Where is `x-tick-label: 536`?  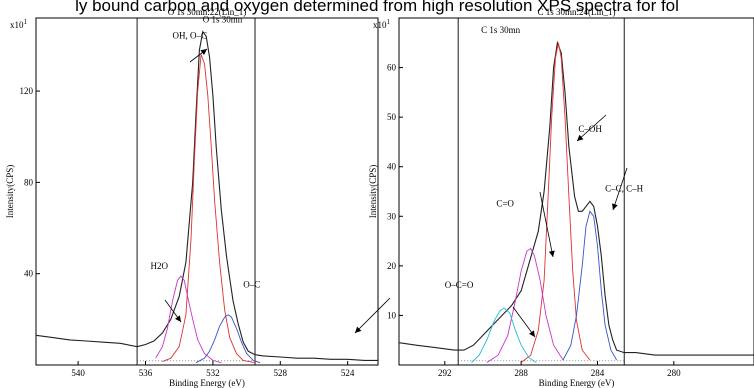
x-tick-label: 536 is located at coordinates (146, 373).